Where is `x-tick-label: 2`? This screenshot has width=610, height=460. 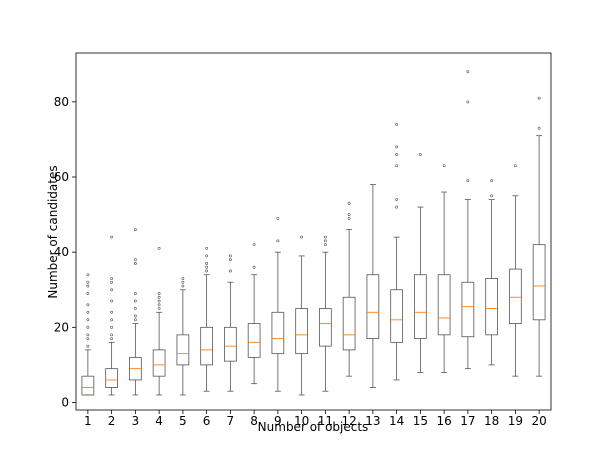 x-tick-label: 2 is located at coordinates (112, 421).